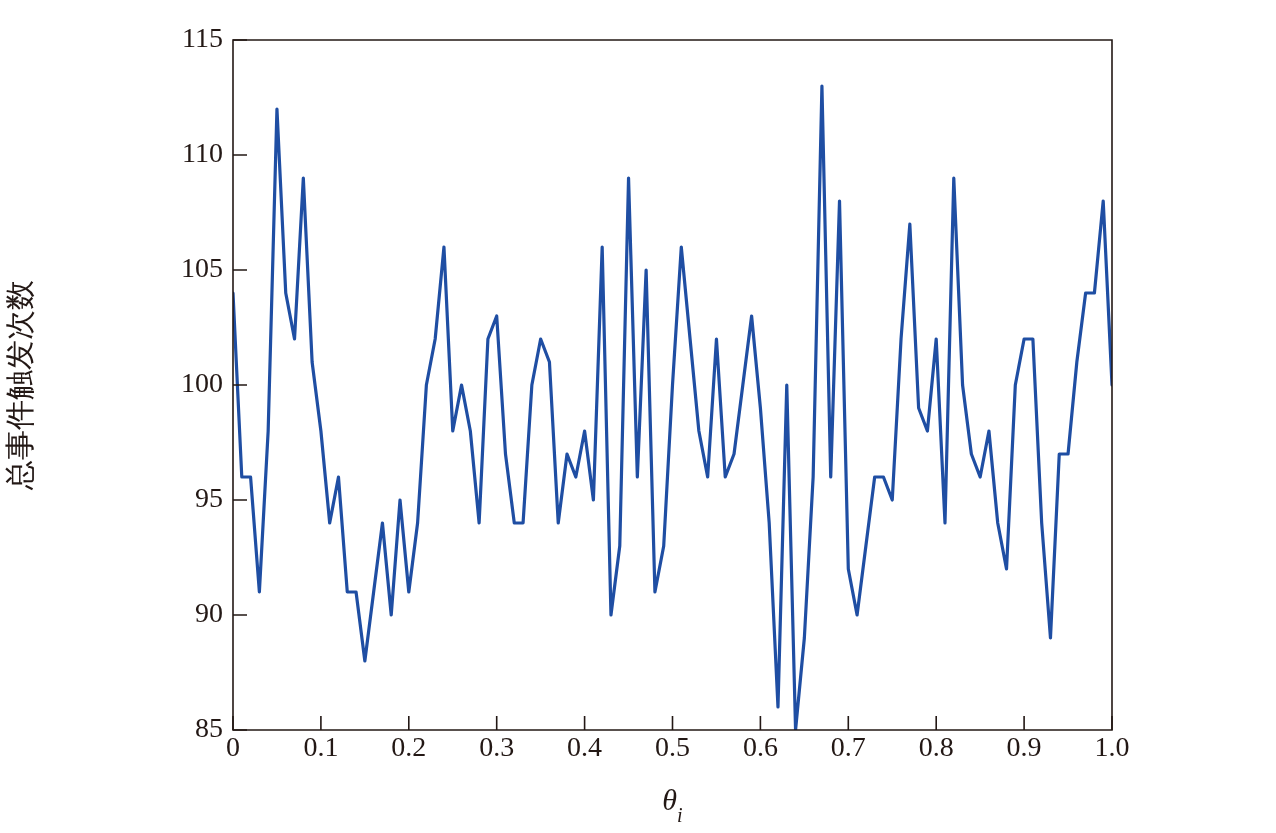 The image size is (1276, 833). What do you see at coordinates (321, 747) in the screenshot?
I see `x-tick-label: 0.1` at bounding box center [321, 747].